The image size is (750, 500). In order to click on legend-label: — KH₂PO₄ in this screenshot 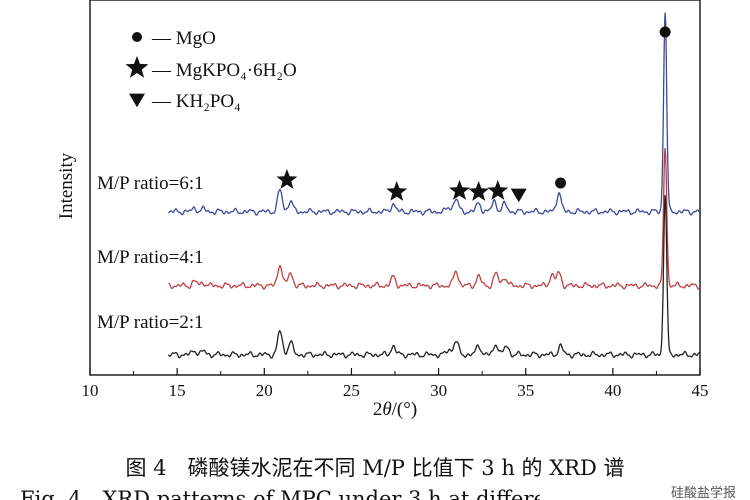, I will do `click(196, 101)`.